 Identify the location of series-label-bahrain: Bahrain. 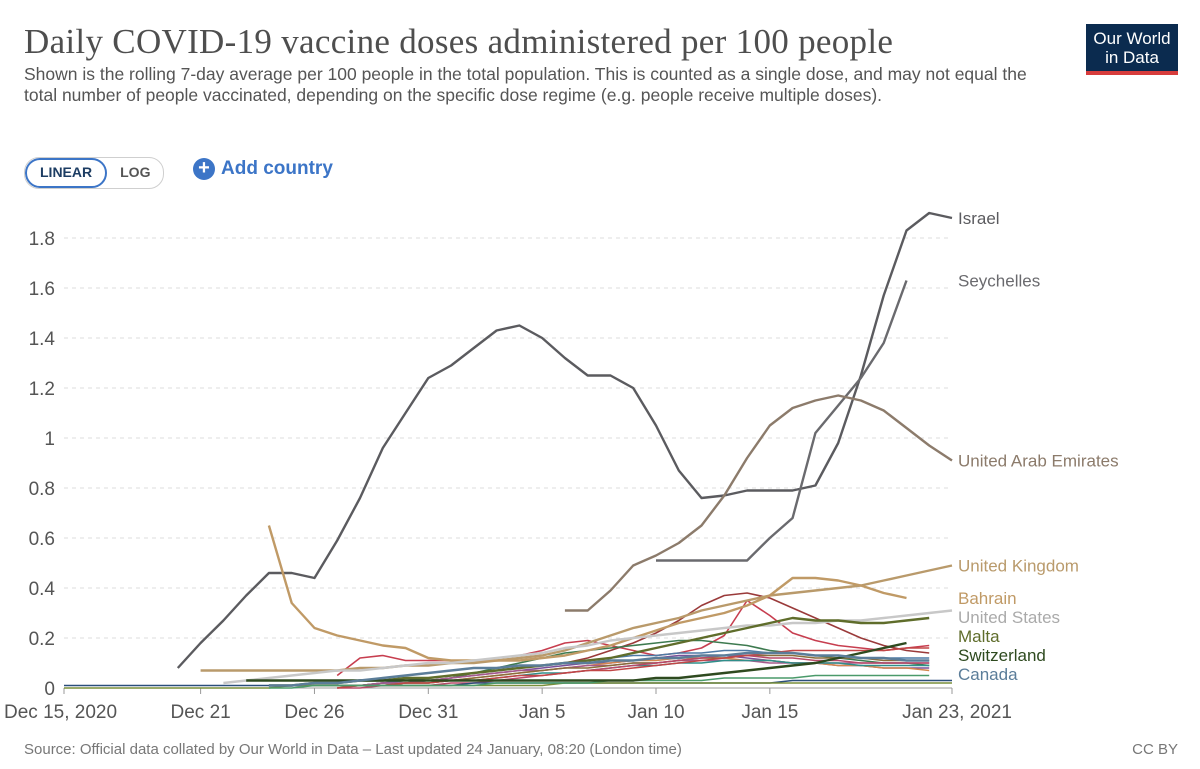
(987, 598).